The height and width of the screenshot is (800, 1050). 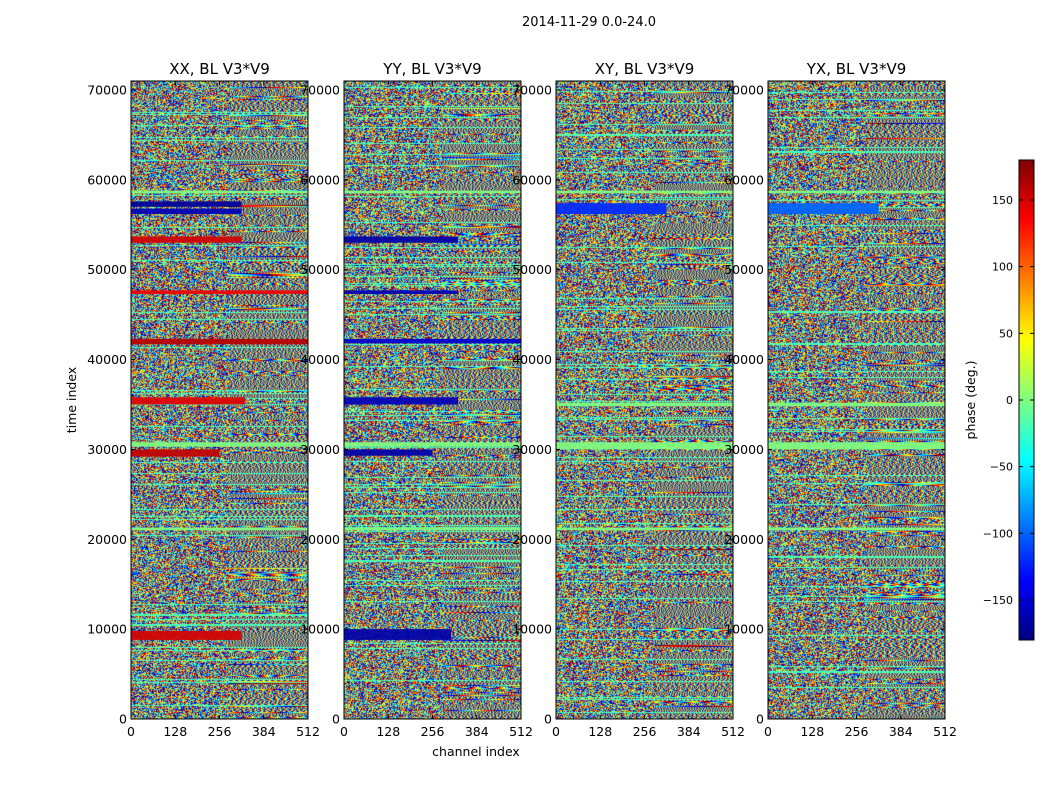 I want to click on panel-3-ytick-label: 20000, so click(x=532, y=539).